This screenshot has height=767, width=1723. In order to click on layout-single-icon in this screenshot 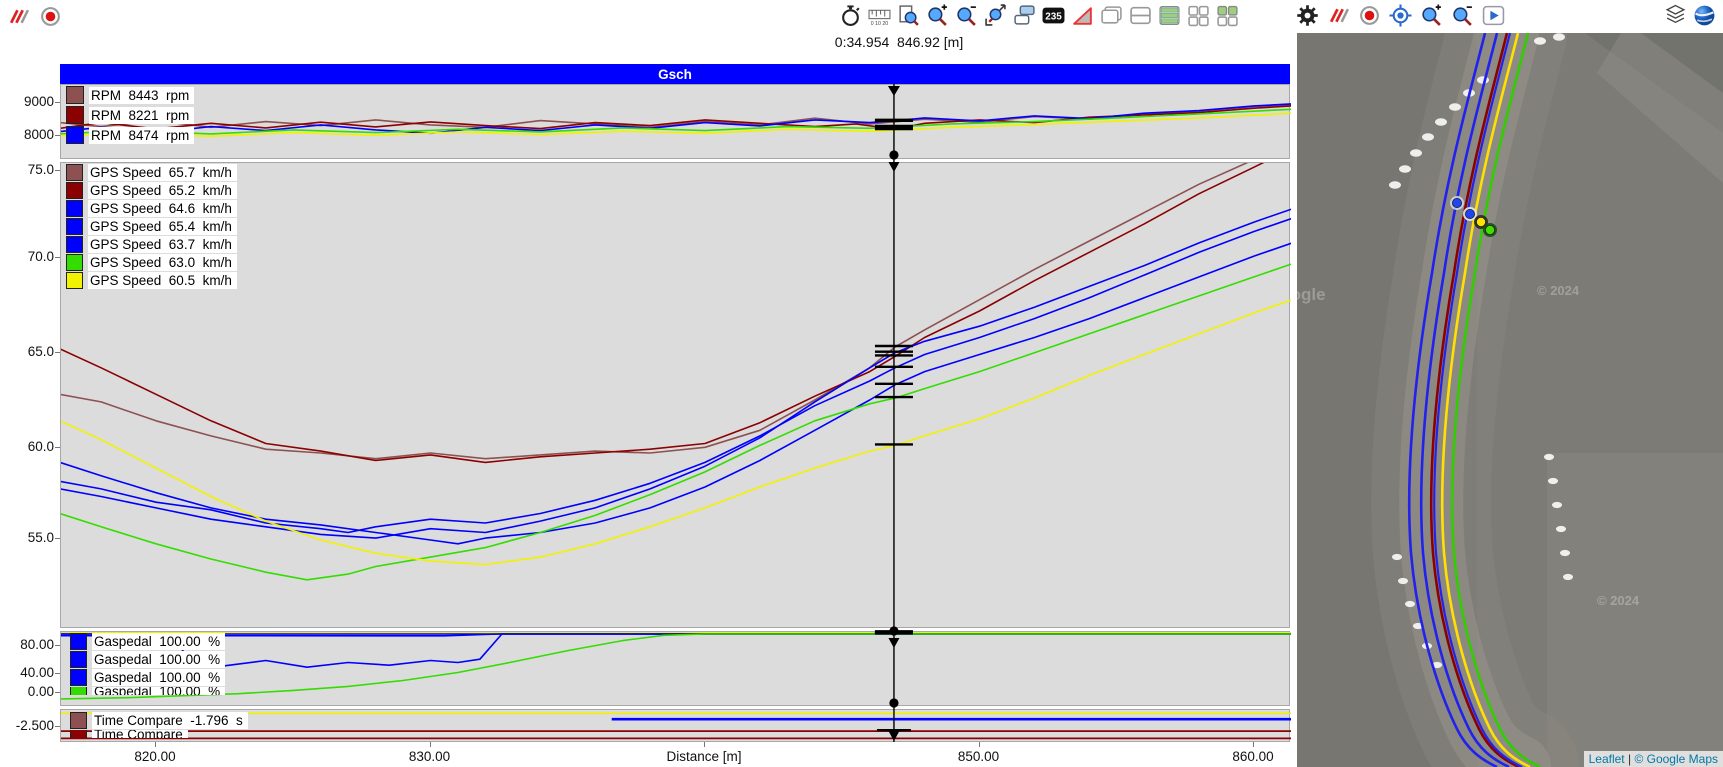, I will do `click(1111, 15)`.